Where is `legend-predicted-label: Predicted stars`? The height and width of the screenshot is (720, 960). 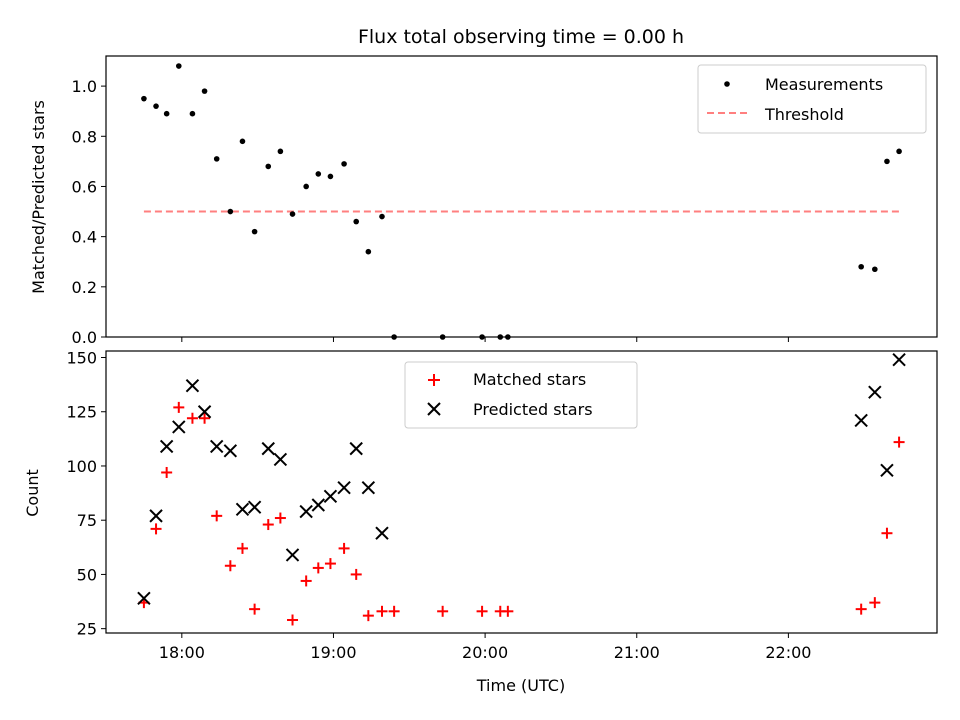
legend-predicted-label: Predicted stars is located at coordinates (533, 409).